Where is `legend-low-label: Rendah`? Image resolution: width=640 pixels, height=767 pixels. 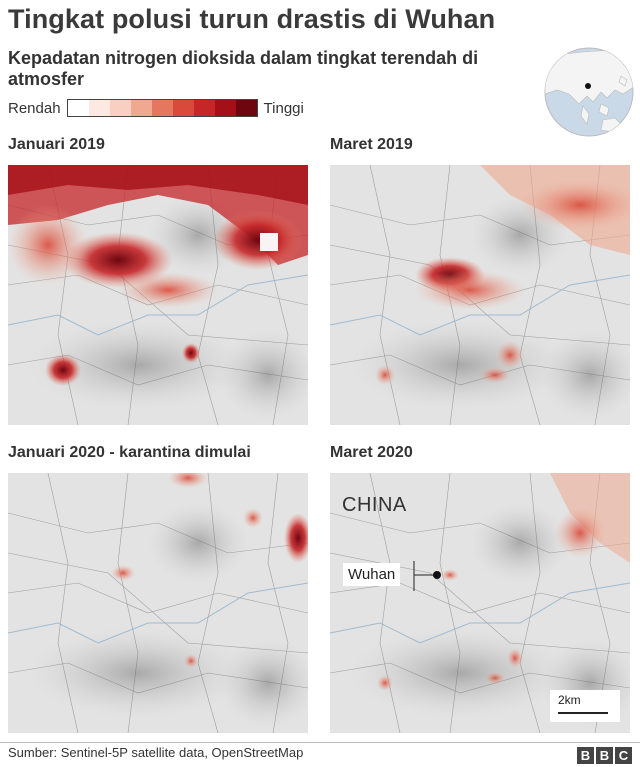
legend-low-label: Rendah is located at coordinates (34, 108).